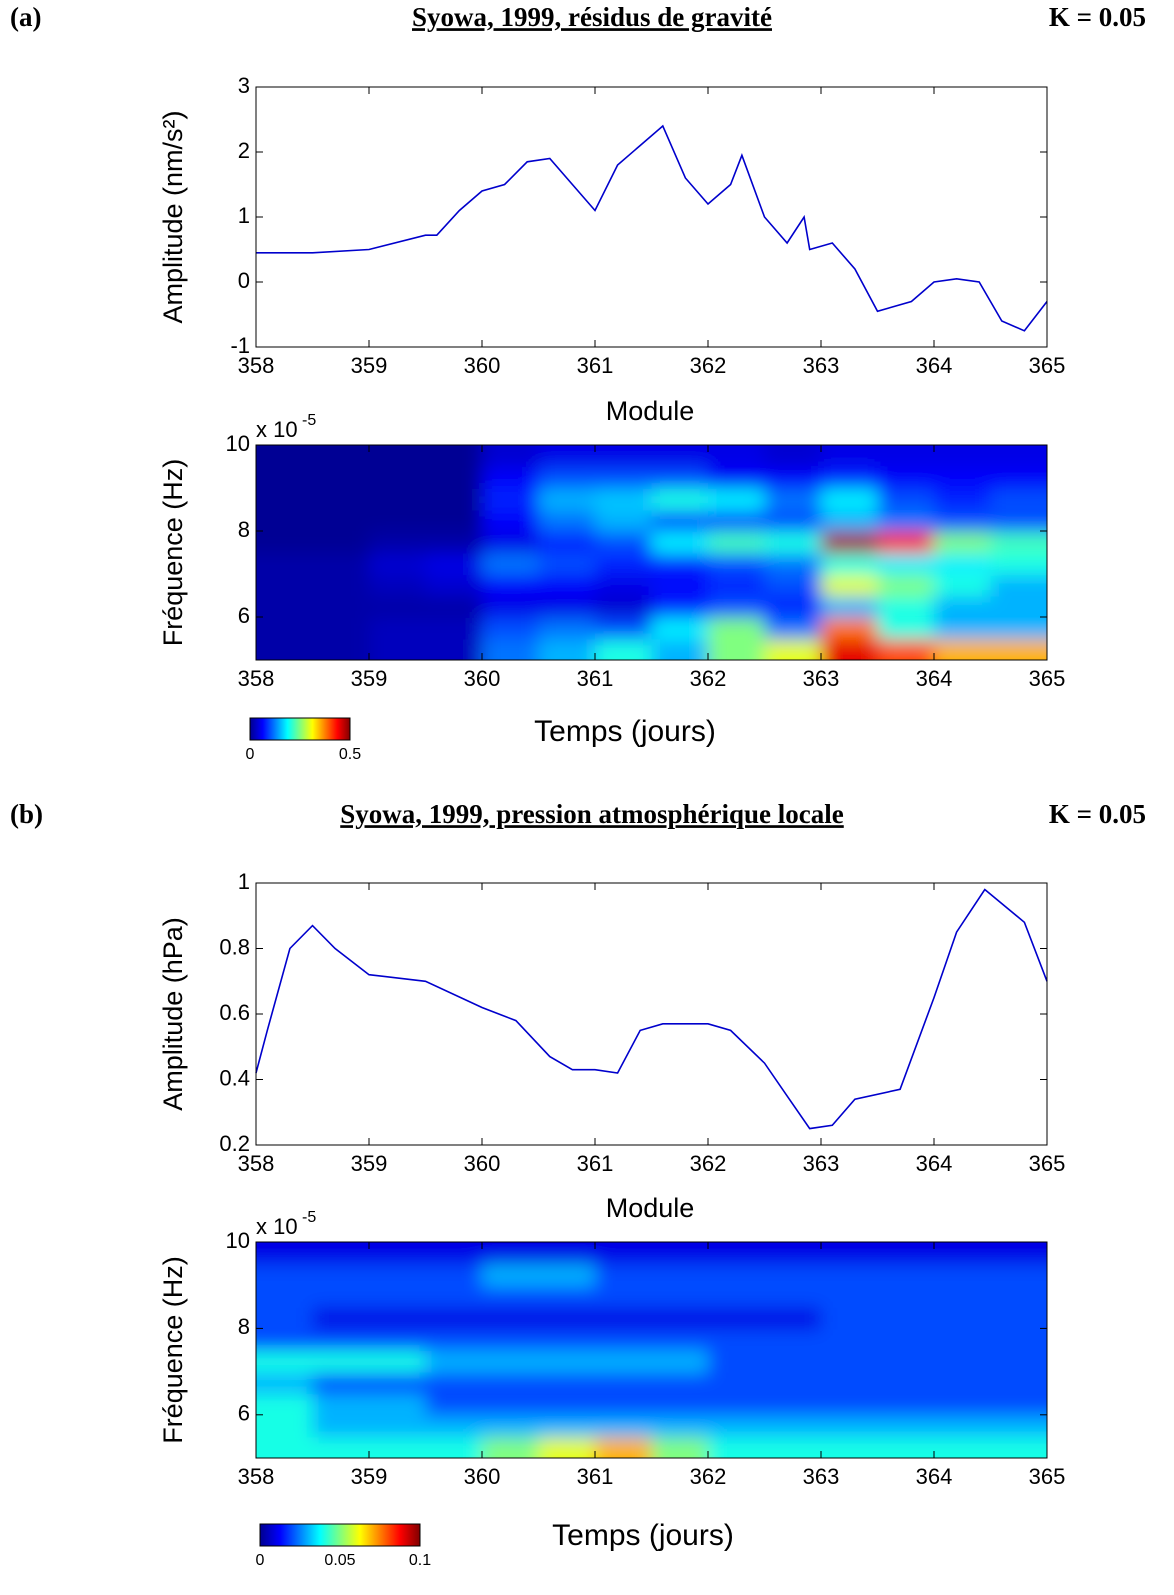  Describe the element at coordinates (708, 1476) in the screenshot. I see `x-tick-label: 362` at that location.